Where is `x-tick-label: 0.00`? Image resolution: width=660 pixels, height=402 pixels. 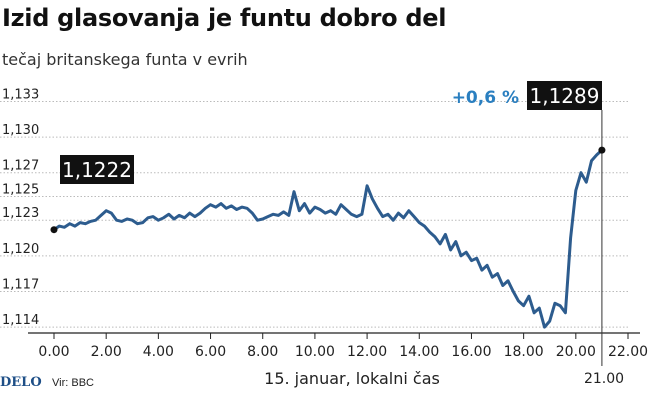
x-tick-label: 0.00 is located at coordinates (53, 352).